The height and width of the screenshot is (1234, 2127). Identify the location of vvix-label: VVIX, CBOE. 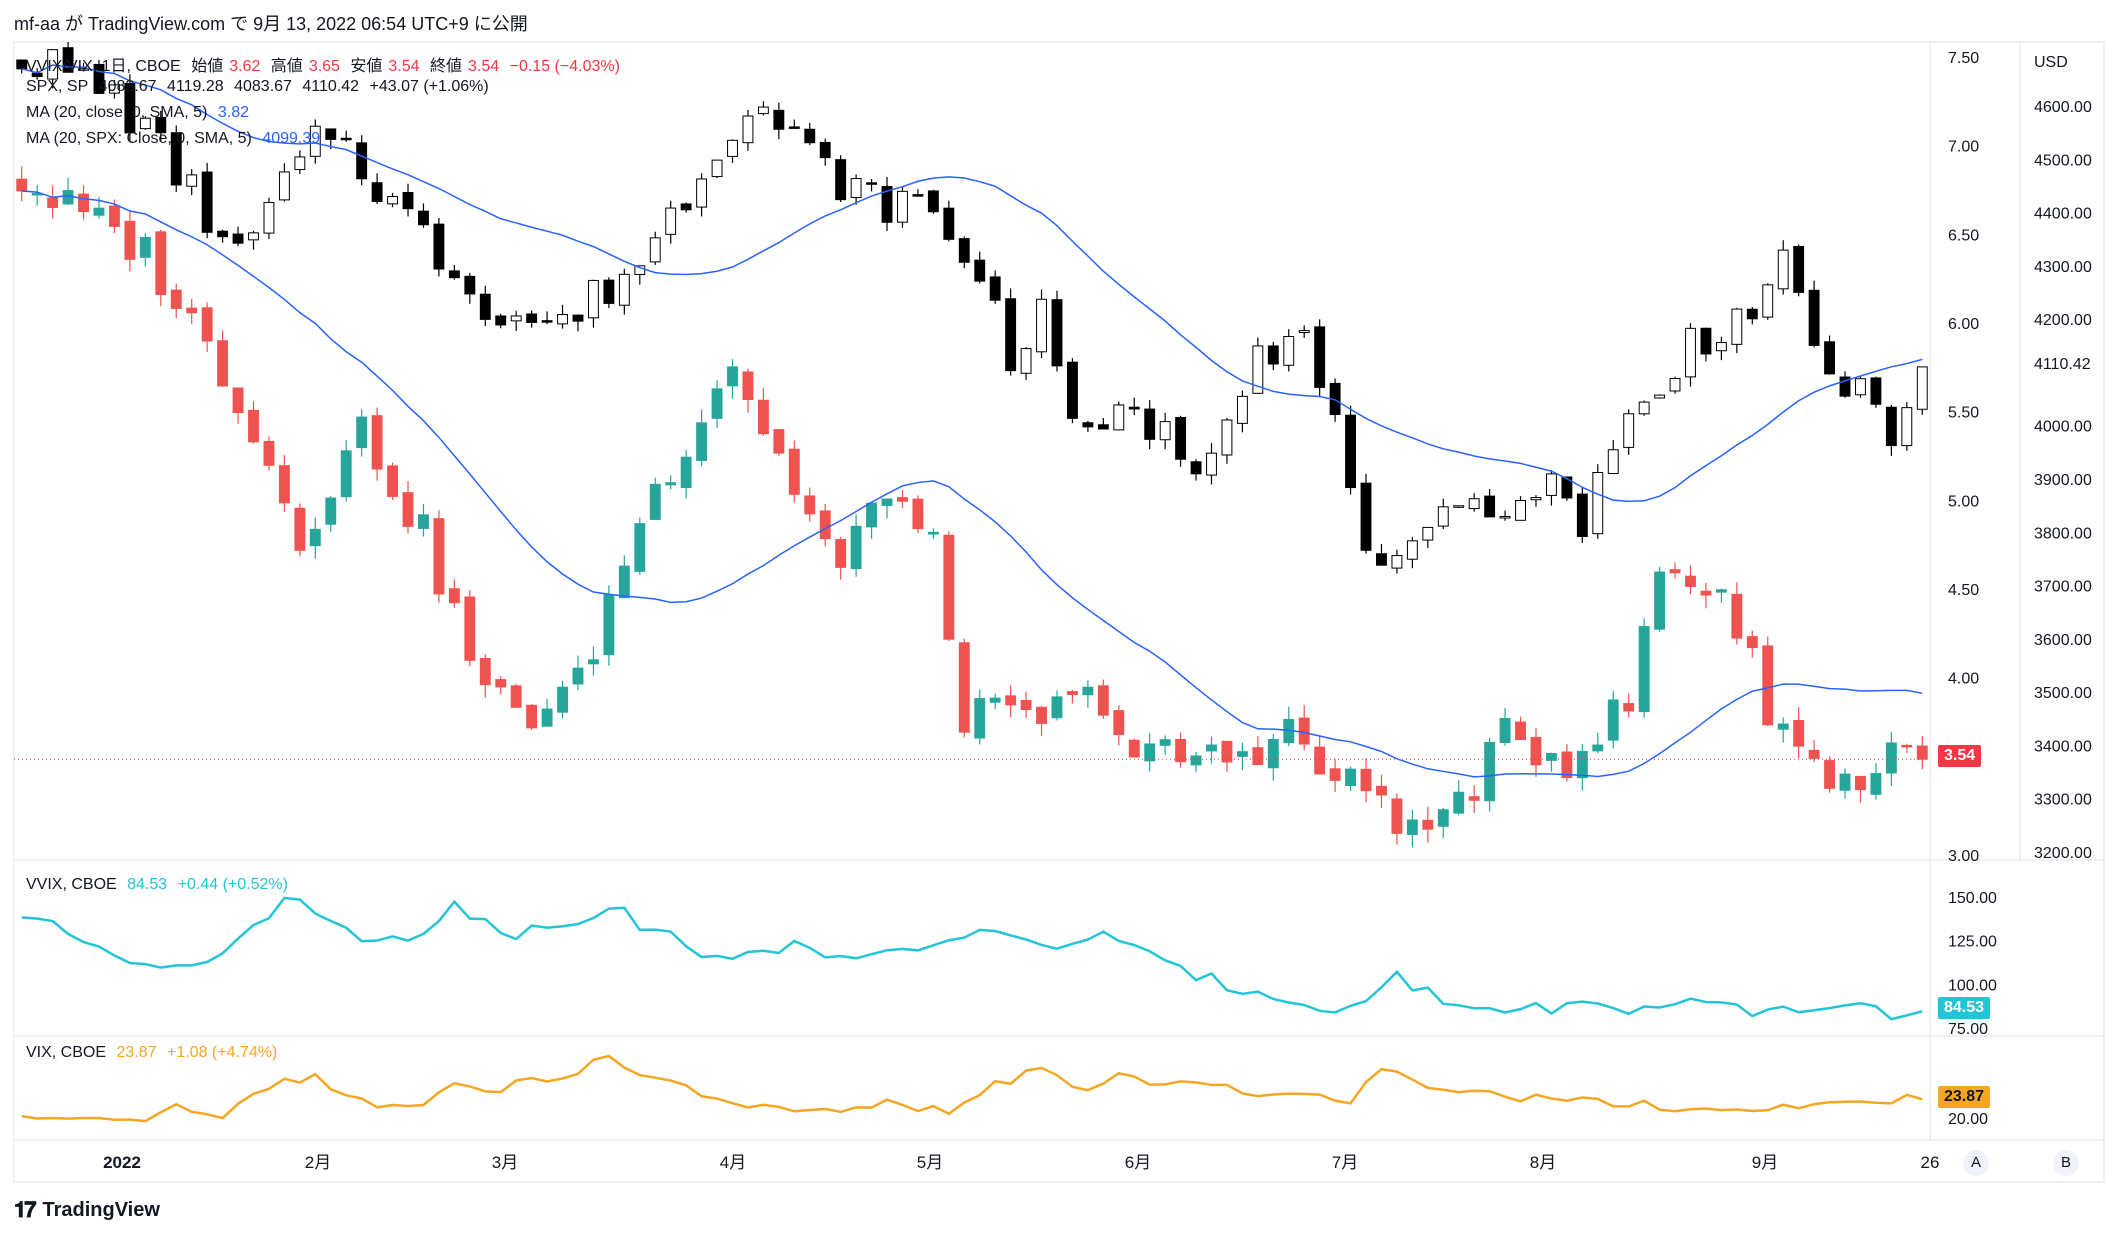
(71, 884).